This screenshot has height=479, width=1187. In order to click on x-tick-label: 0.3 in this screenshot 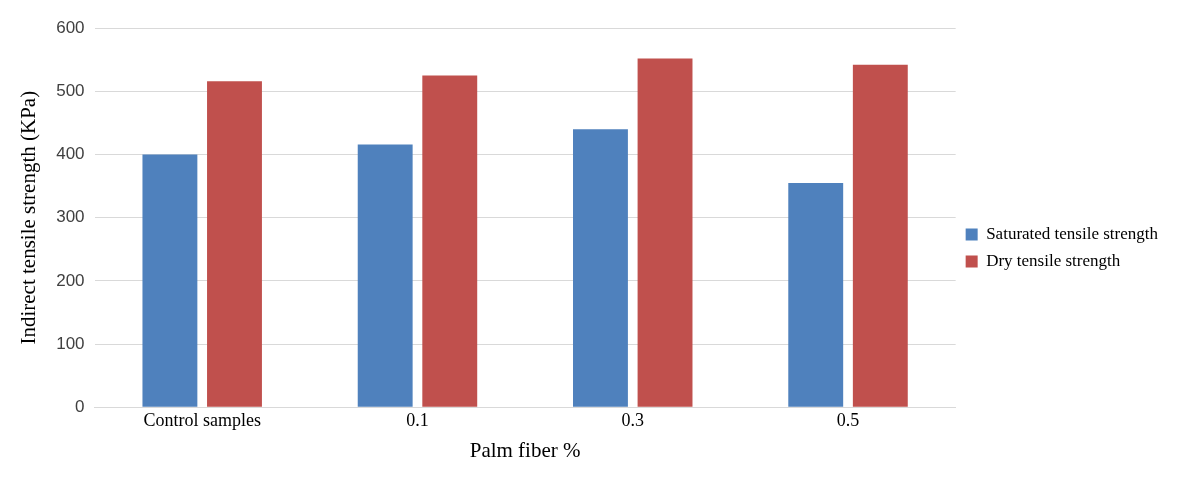, I will do `click(632, 419)`.